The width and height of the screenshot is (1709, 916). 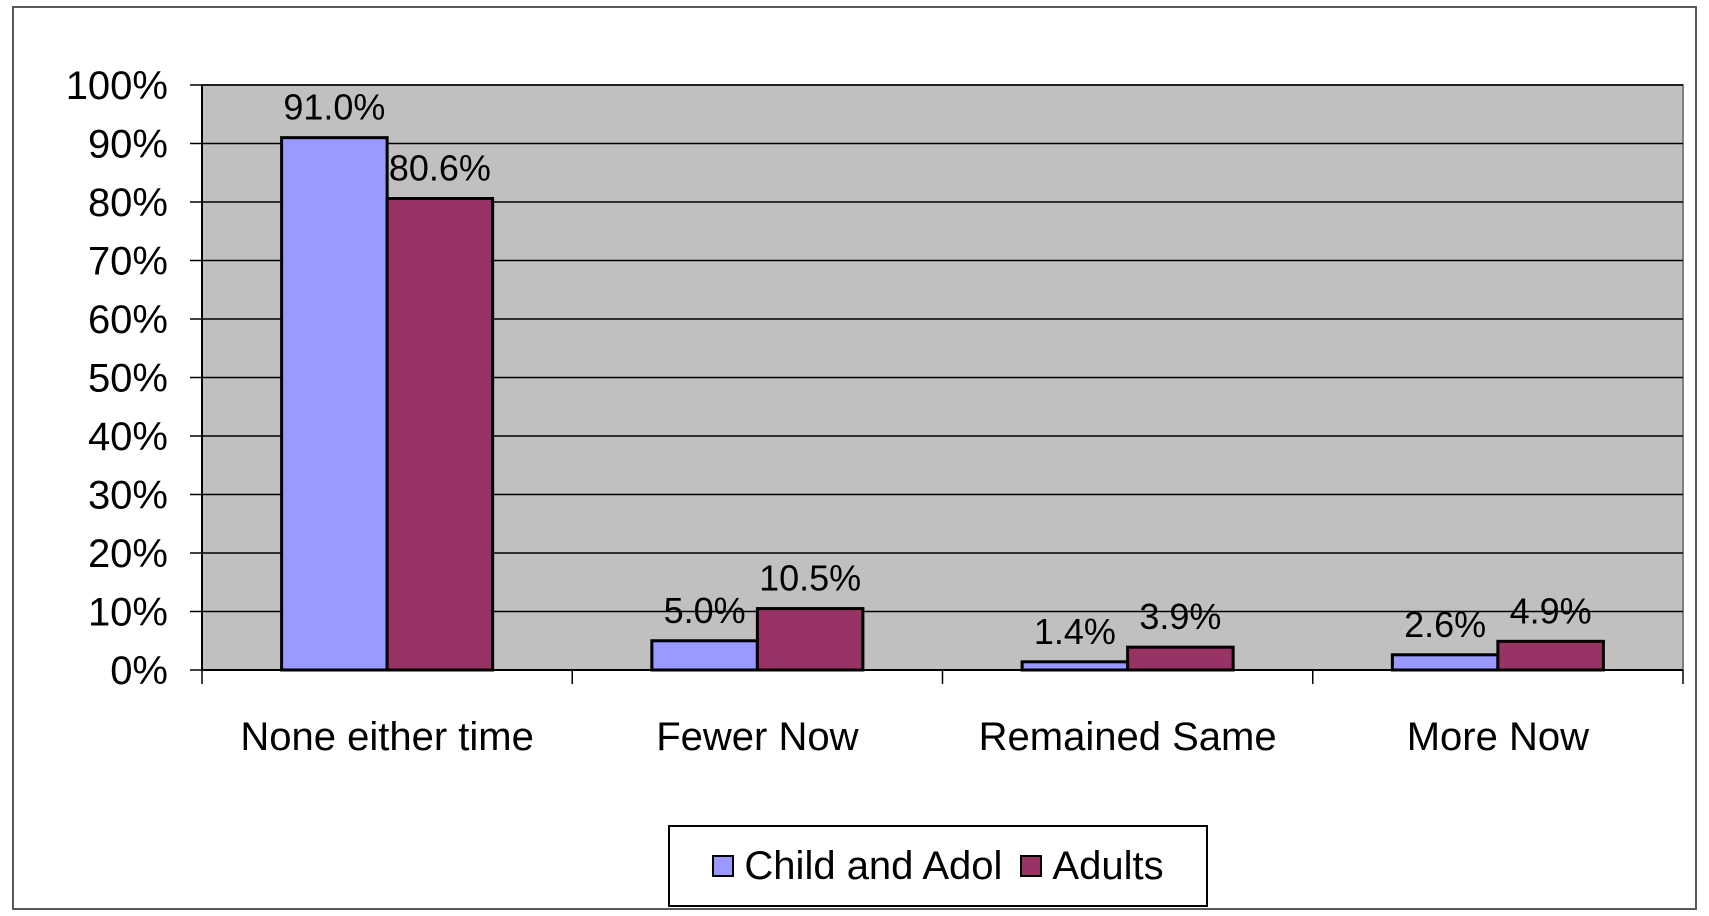 What do you see at coordinates (1128, 737) in the screenshot?
I see `x-category-label: Remained Same` at bounding box center [1128, 737].